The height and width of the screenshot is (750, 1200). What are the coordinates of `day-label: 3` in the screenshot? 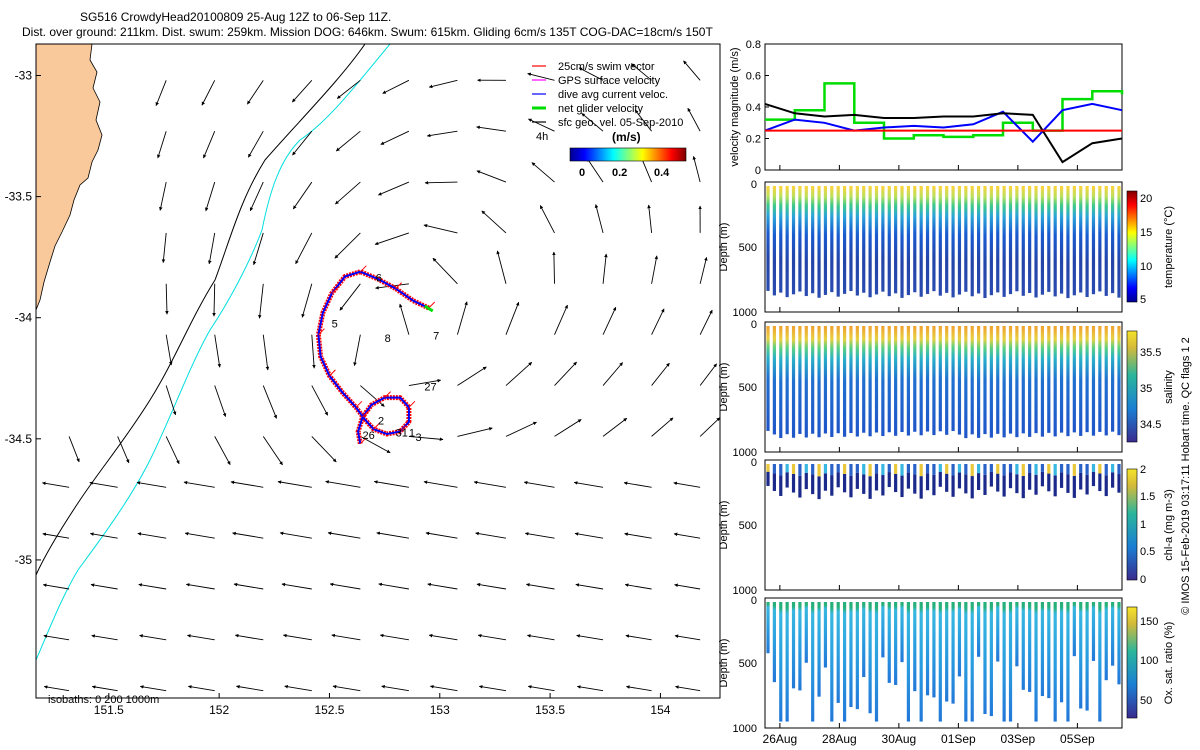 It's located at (419, 438).